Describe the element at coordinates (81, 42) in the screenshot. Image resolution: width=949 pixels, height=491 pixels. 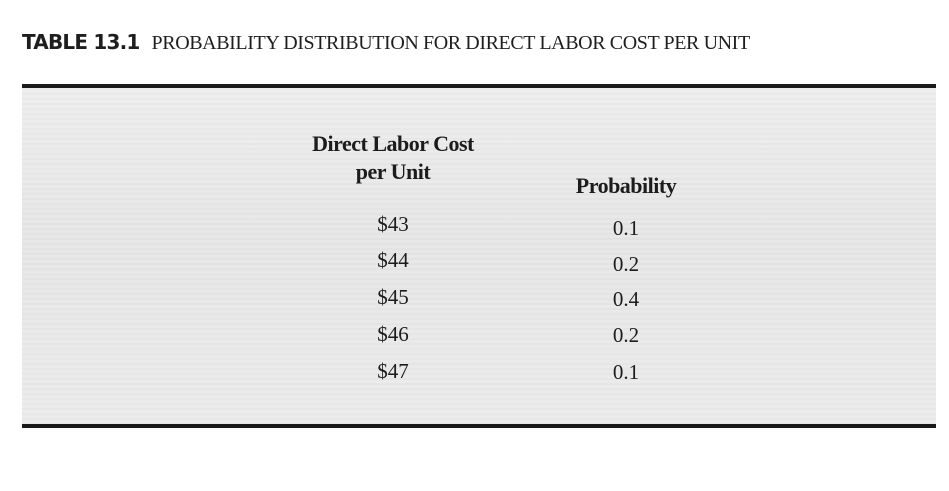
I see `table-number: TABLE 13.1` at that location.